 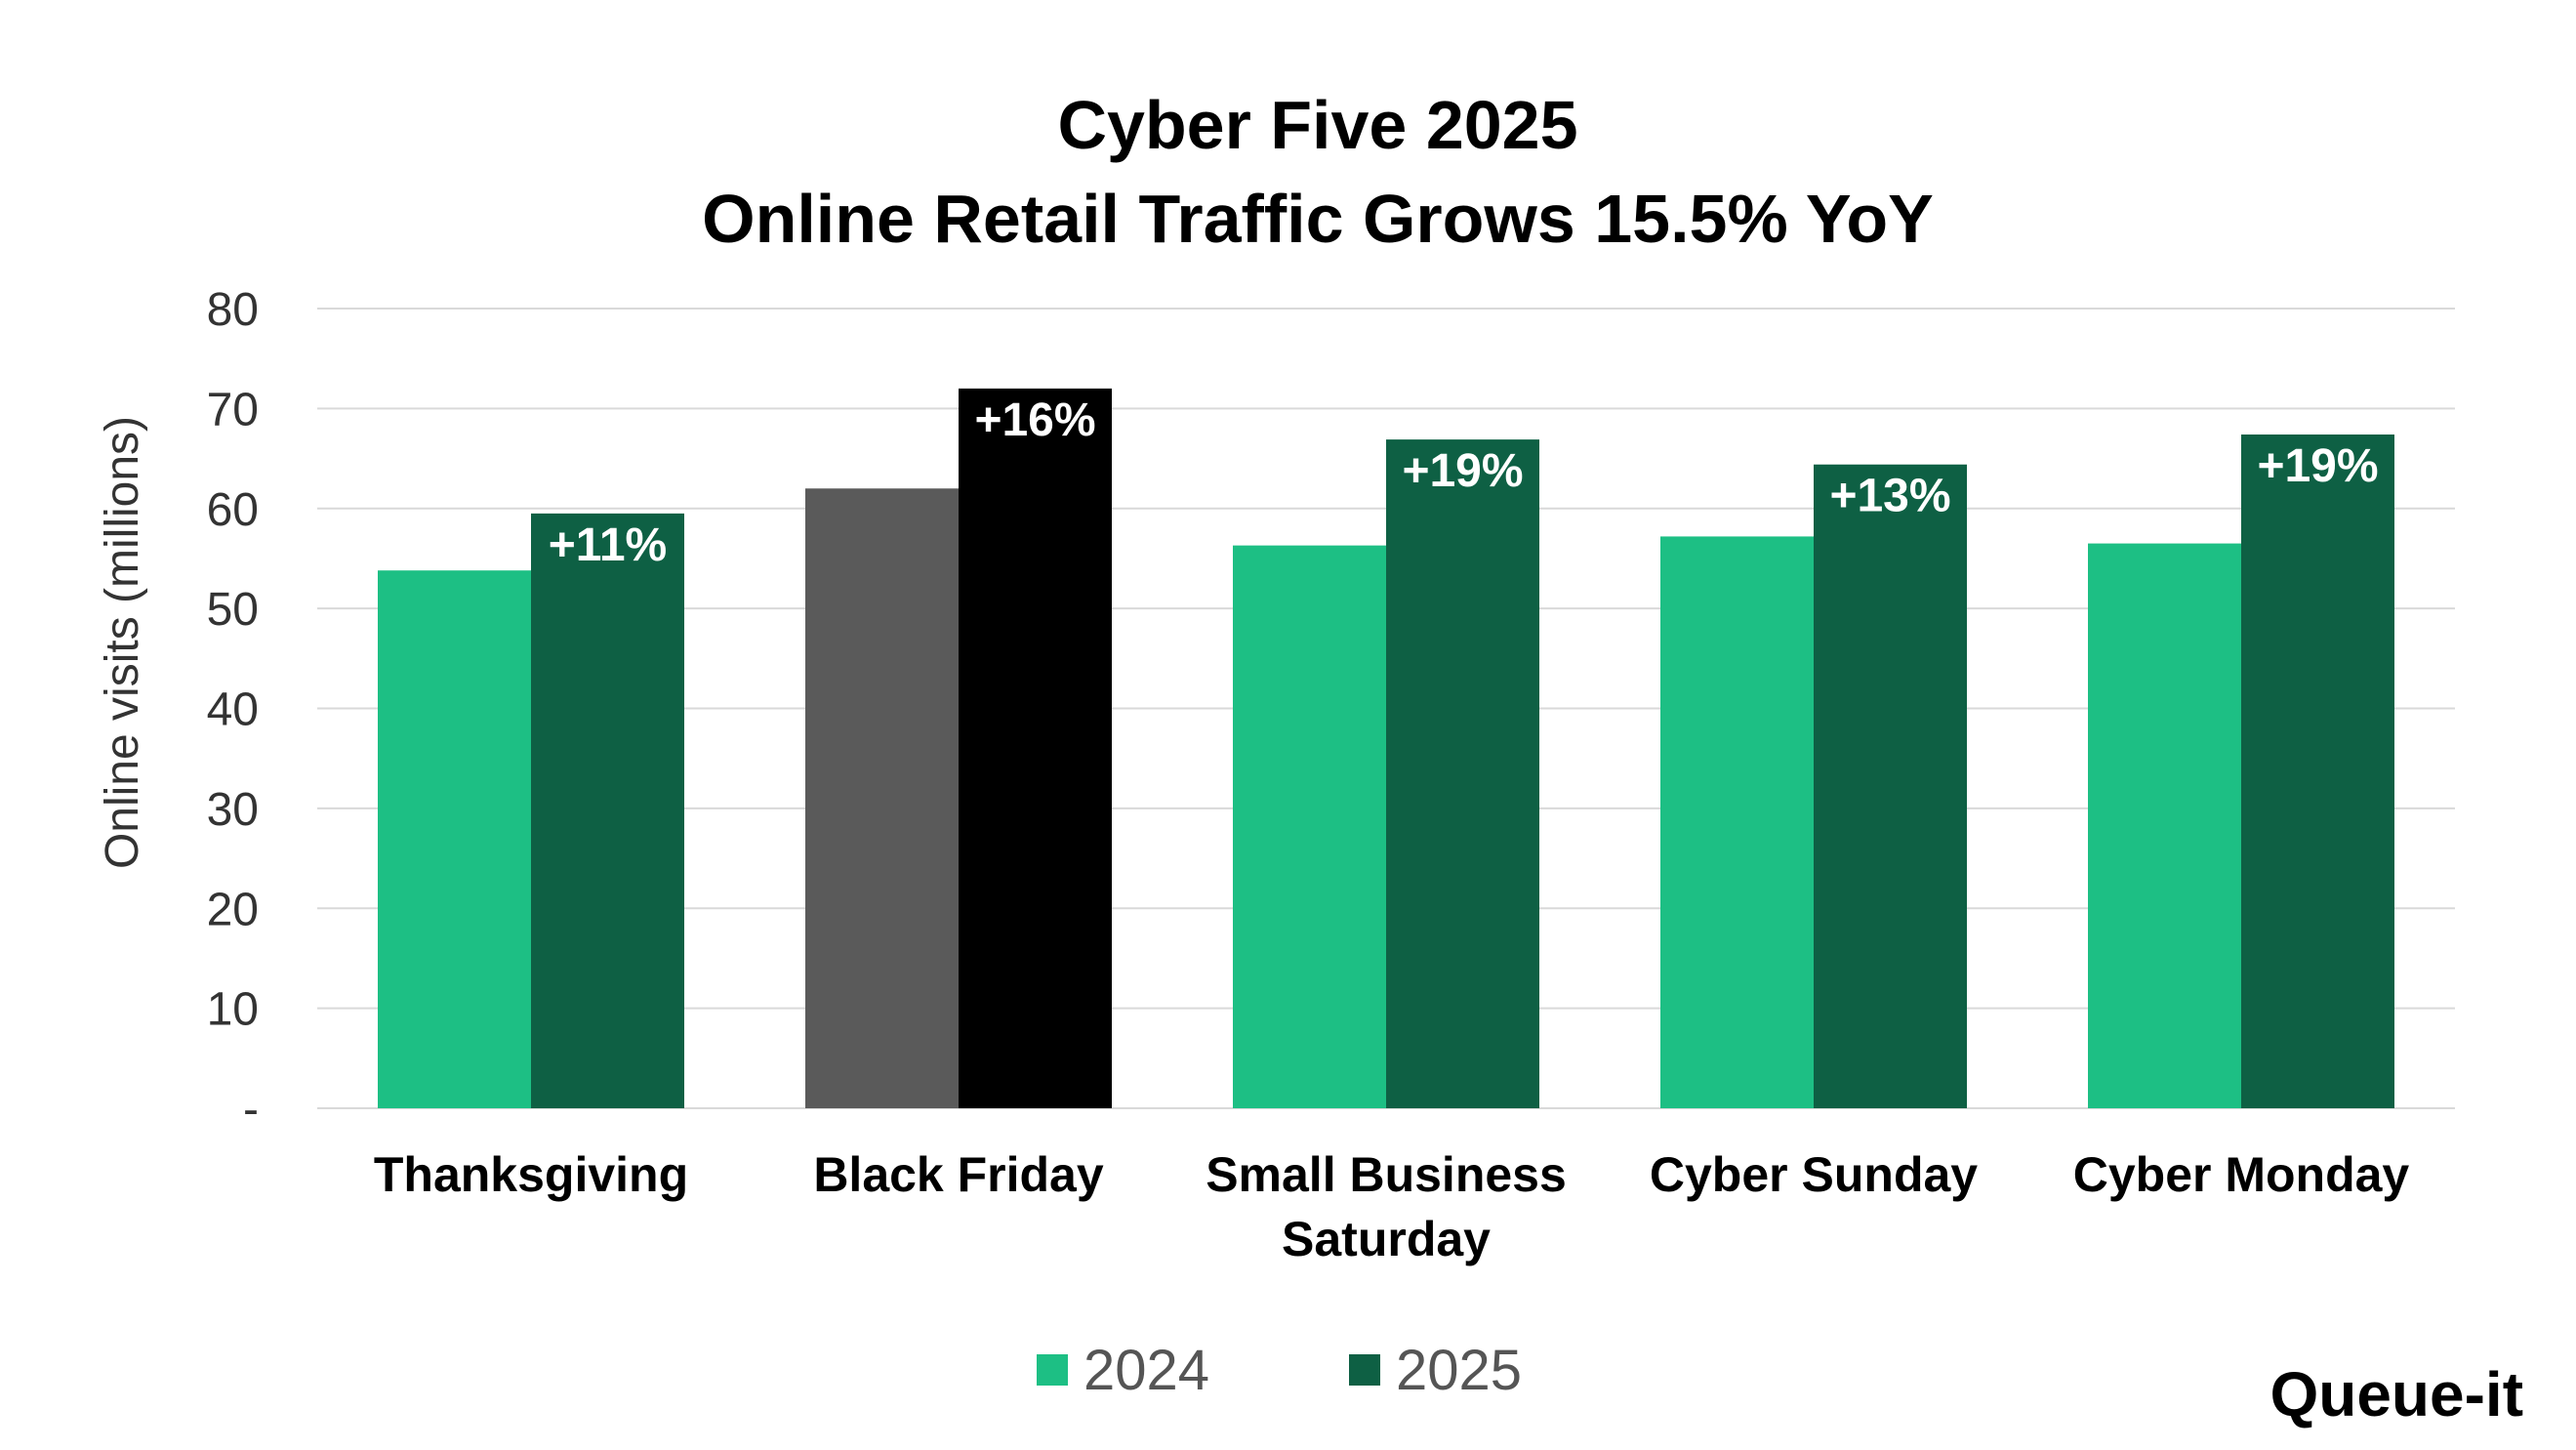 What do you see at coordinates (1386, 1239) in the screenshot?
I see `category-label: Saturday` at bounding box center [1386, 1239].